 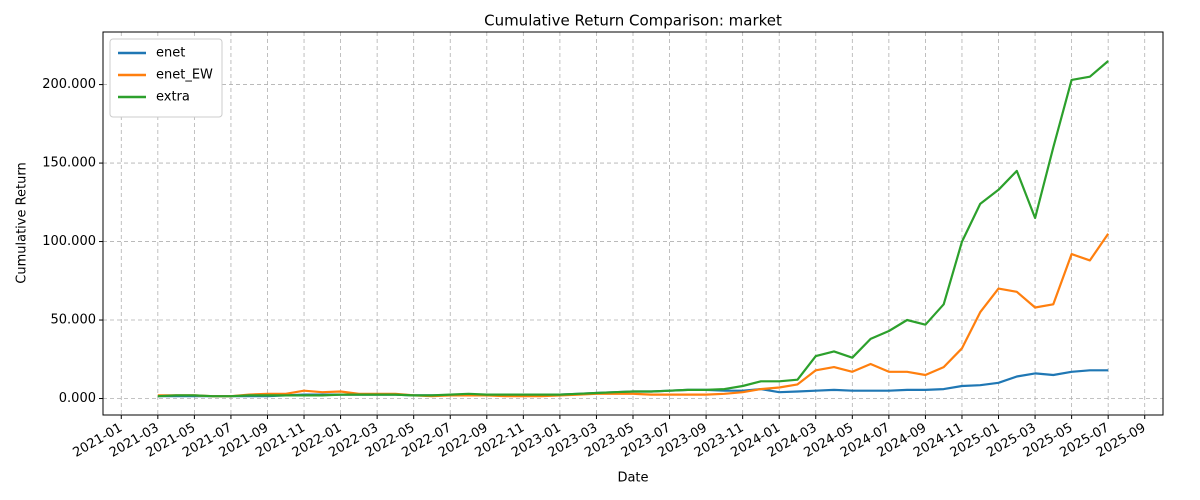 What do you see at coordinates (69, 84) in the screenshot?
I see `y-tick-label: 200.000` at bounding box center [69, 84].